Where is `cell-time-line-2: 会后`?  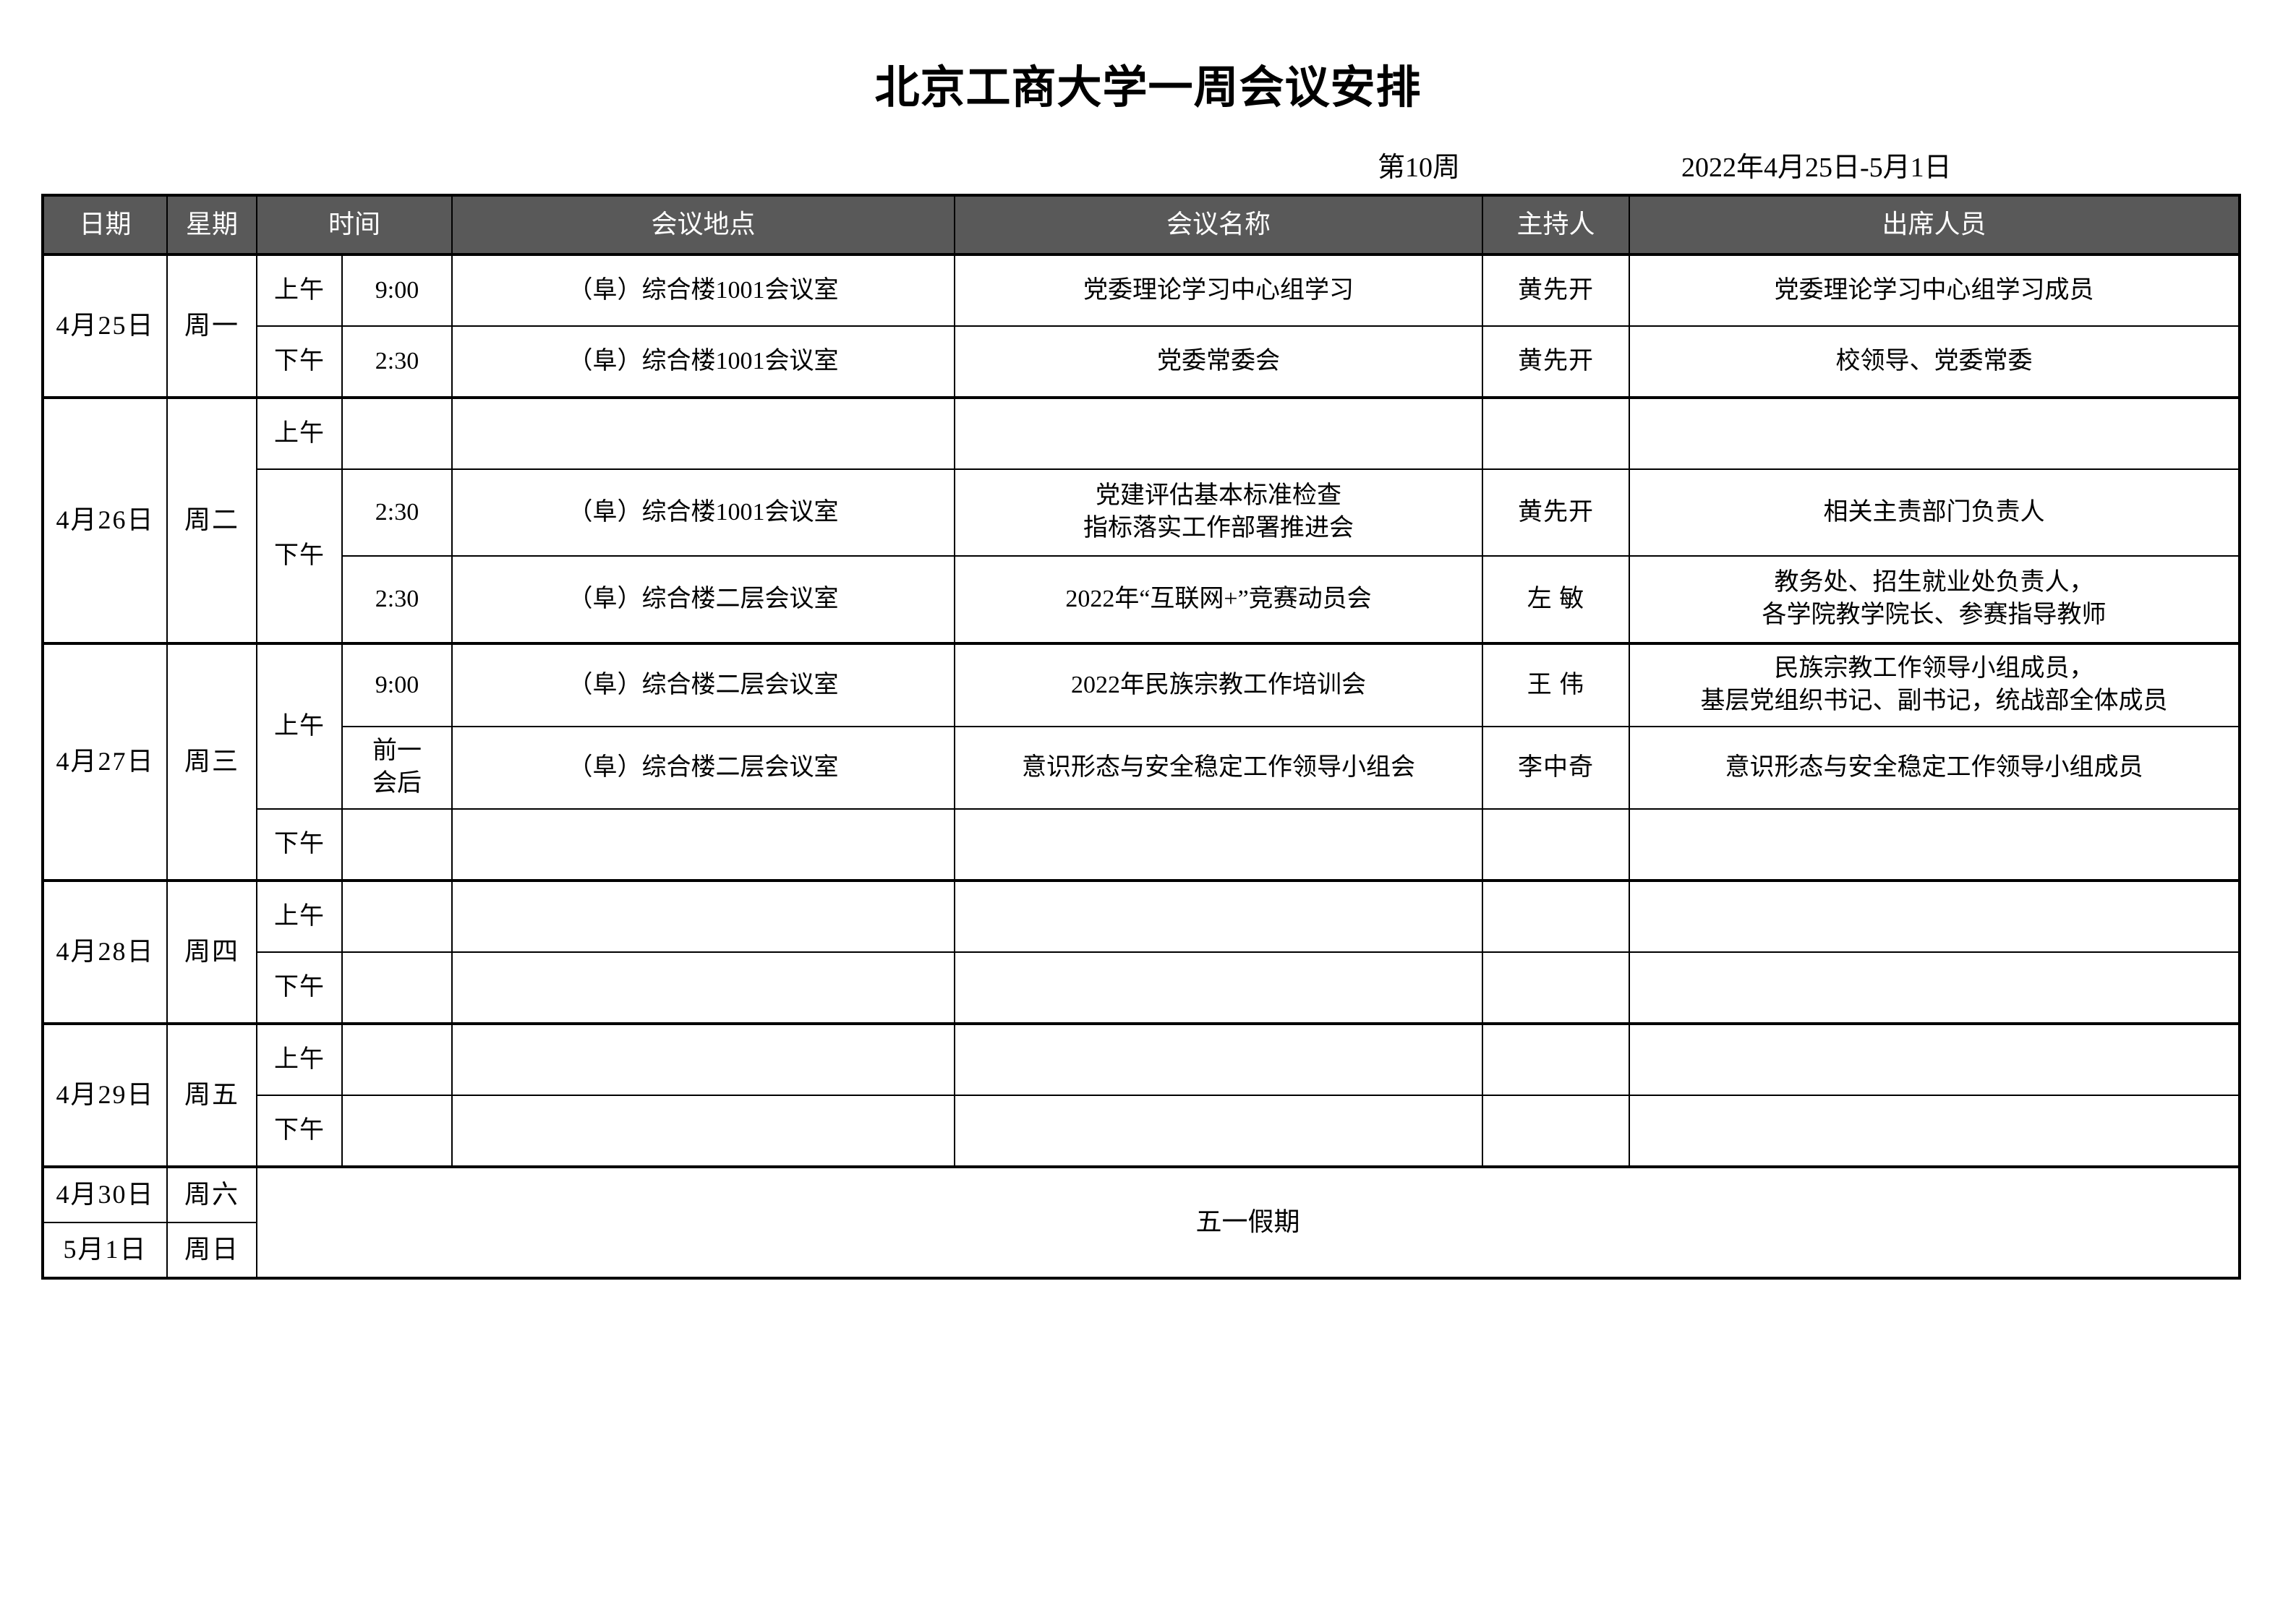
cell-time-line-2: 会后 is located at coordinates (397, 783).